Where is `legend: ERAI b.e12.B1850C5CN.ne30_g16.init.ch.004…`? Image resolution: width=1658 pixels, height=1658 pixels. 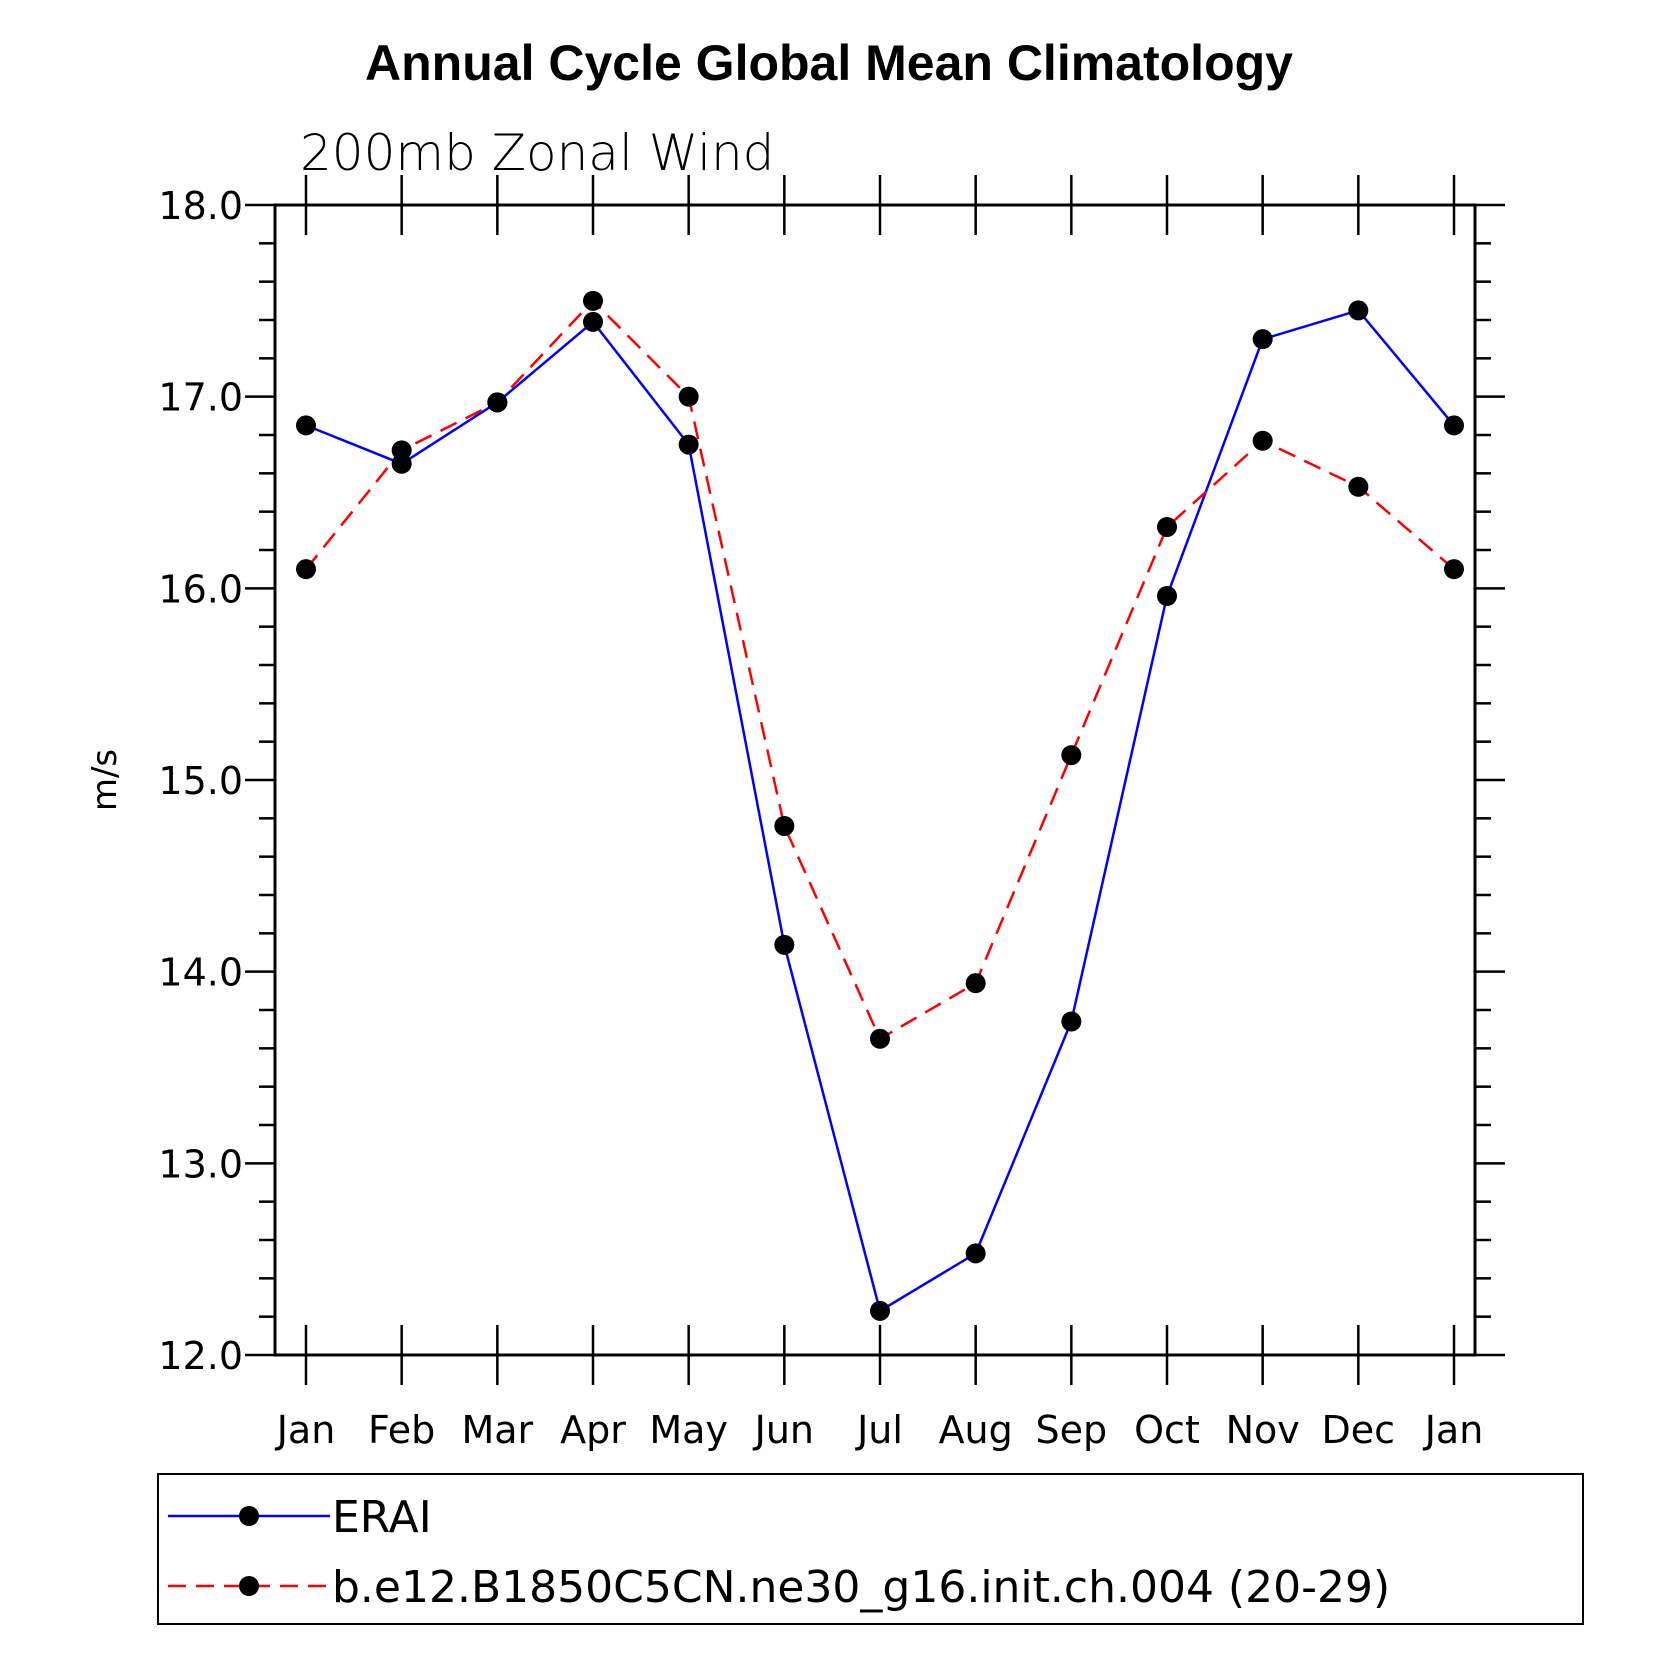 legend: ERAI b.e12.B1850C5CN.ne30_g16.init.ch.004… is located at coordinates (870, 1549).